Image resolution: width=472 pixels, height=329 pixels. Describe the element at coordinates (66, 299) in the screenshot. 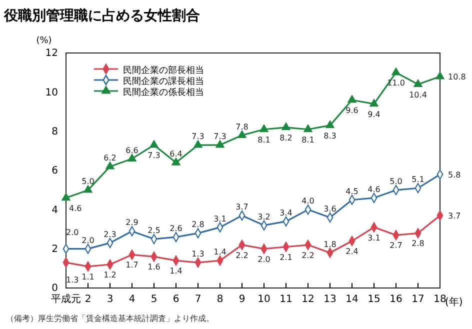

I see `x-tick-label: 平成元` at that location.